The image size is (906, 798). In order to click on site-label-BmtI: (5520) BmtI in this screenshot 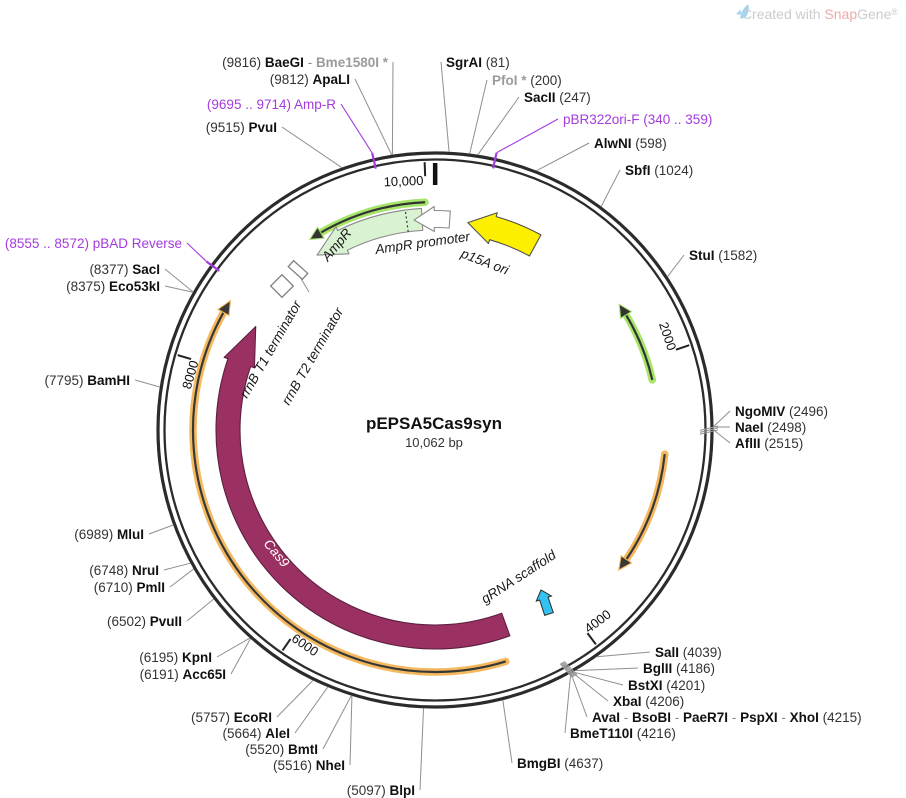, I will do `click(281, 749)`.